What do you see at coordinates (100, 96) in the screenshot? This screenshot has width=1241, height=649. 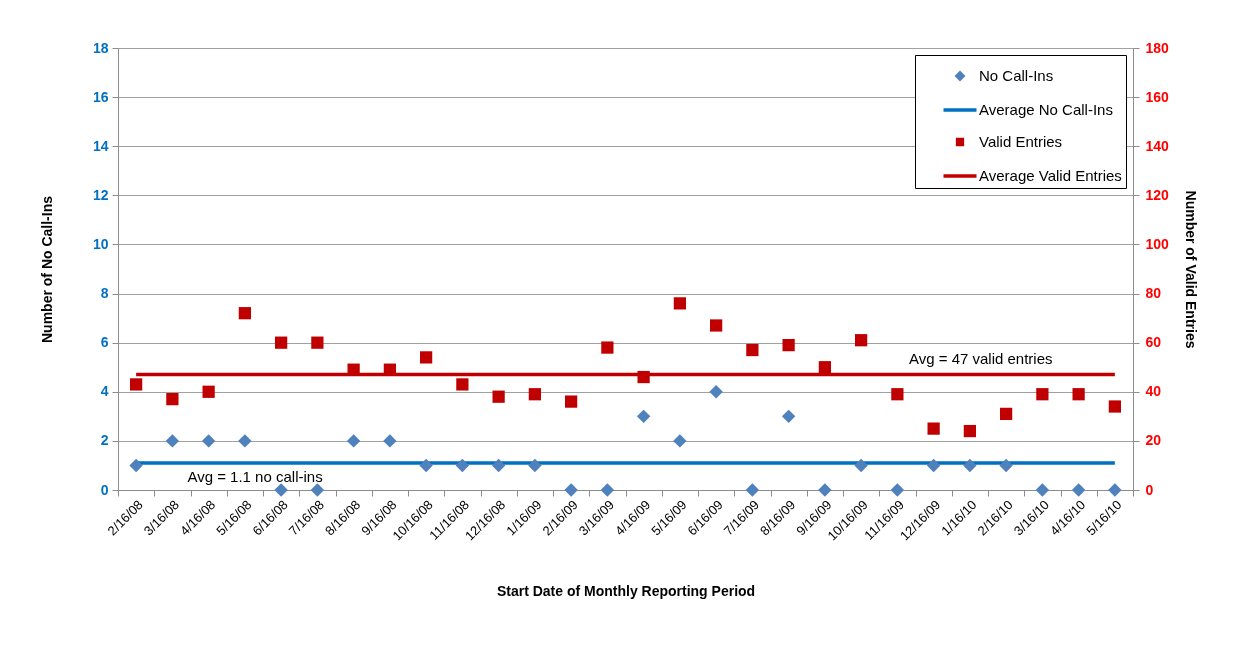 I see `y-tick-label: 16` at bounding box center [100, 96].